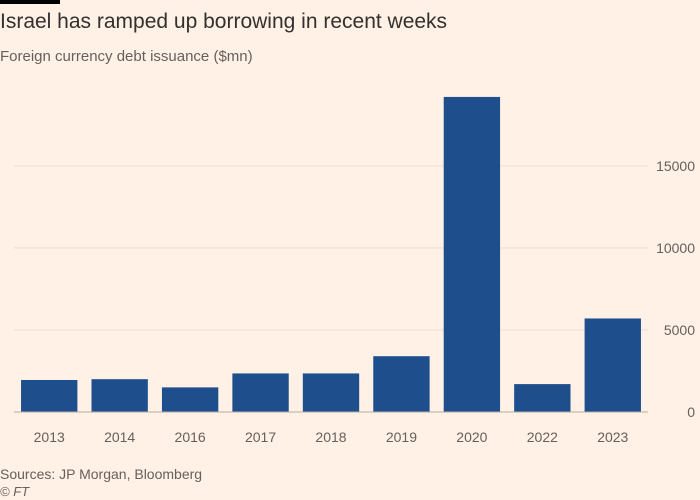 The image size is (700, 500). Describe the element at coordinates (330, 437) in the screenshot. I see `x-tick-label: 2018` at that location.